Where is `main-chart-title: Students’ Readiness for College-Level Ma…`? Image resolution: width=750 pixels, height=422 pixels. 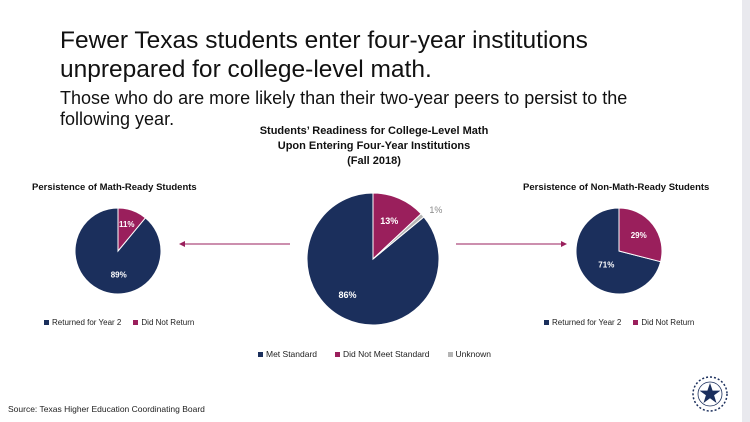
main-chart-title: Students’ Readiness for College-Level Ma… is located at coordinates (374, 146).